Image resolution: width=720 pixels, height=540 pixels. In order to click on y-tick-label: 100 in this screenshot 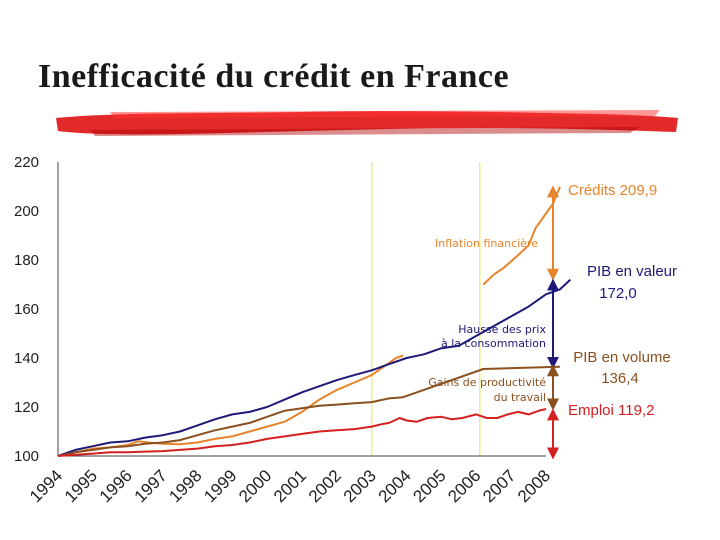, I will do `click(26, 456)`.